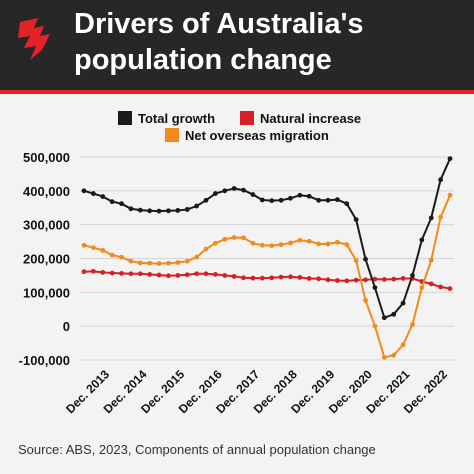 Image resolution: width=474 pixels, height=474 pixels. What do you see at coordinates (176, 118) in the screenshot?
I see `legend-label-total-growth: Total growth` at bounding box center [176, 118].